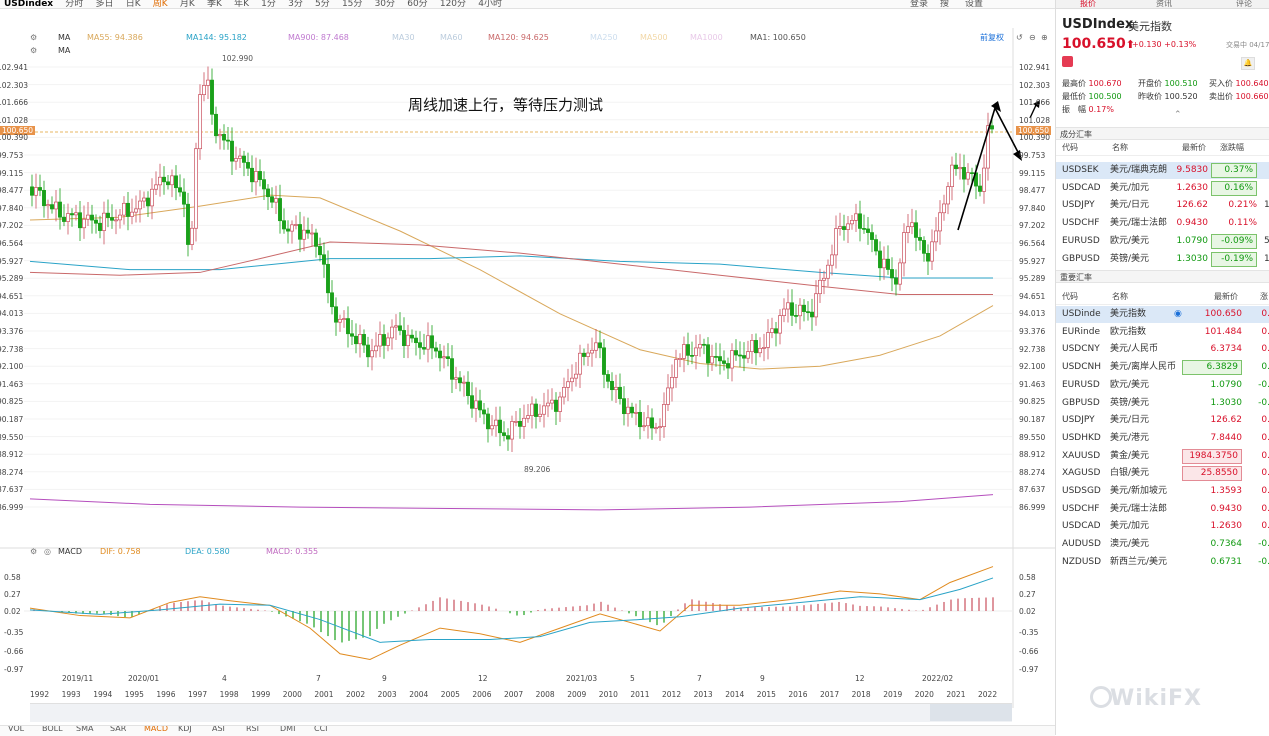 This screenshot has height=736, width=1269. Describe the element at coordinates (64, 50) in the screenshot. I see `ma-label-2: MA` at that location.